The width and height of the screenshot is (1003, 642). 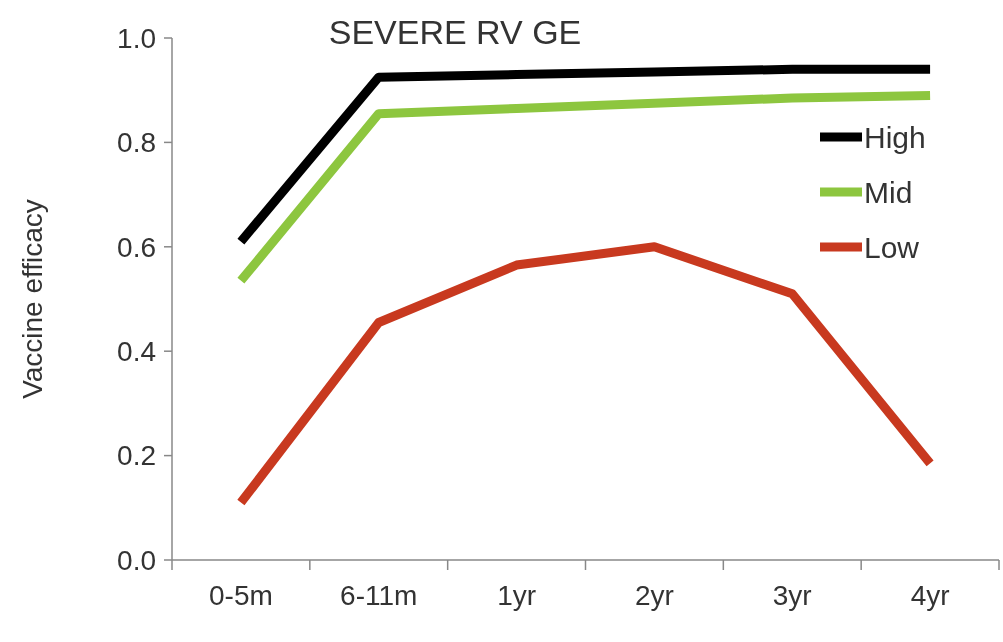 What do you see at coordinates (895, 137) in the screenshot?
I see `legend-label: High` at bounding box center [895, 137].